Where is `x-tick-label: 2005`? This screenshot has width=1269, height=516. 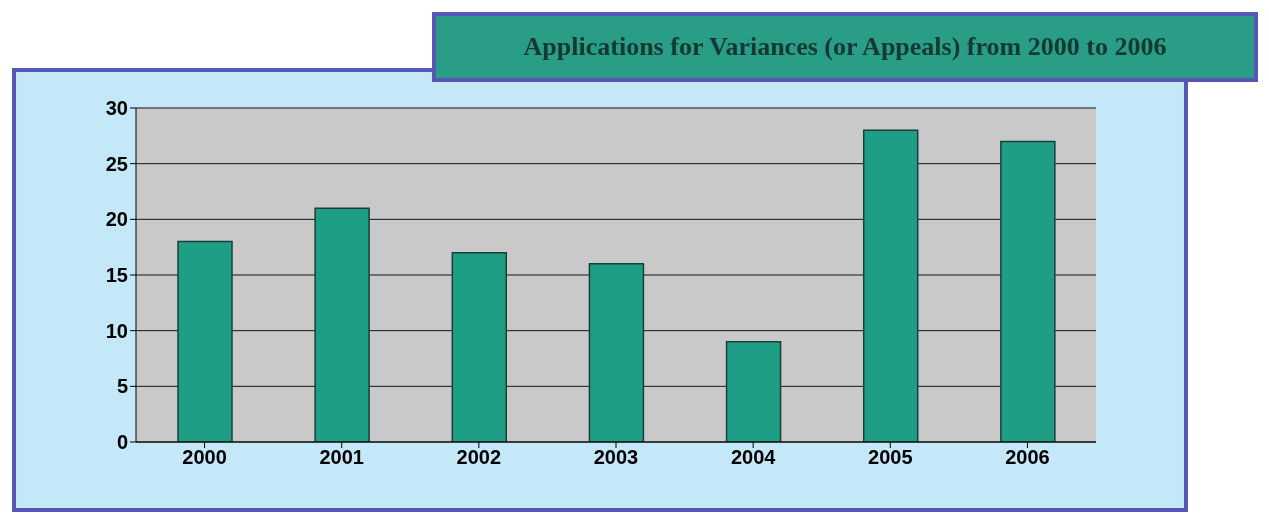
x-tick-label: 2005 is located at coordinates (890, 457).